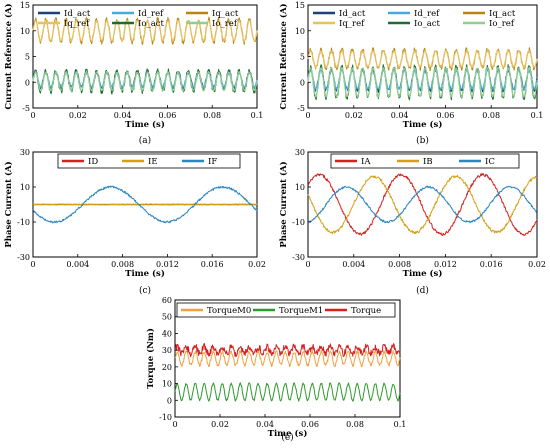  What do you see at coordinates (422, 140) in the screenshot?
I see `panel-label: (b)` at bounding box center [422, 140].